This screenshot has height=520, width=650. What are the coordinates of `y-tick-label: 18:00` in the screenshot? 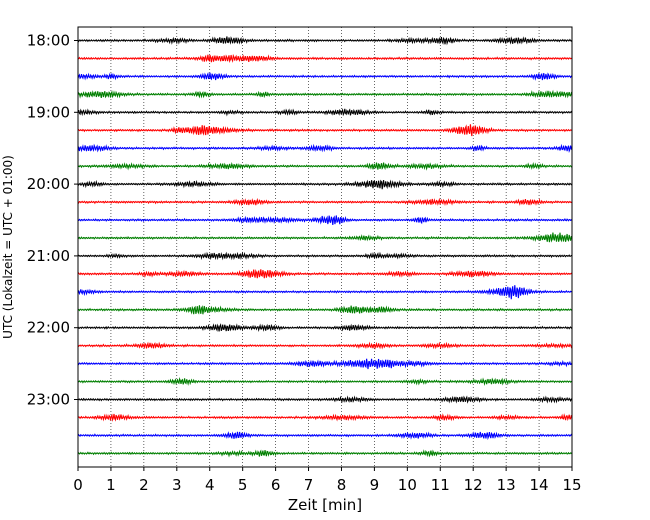 It's located at (48, 41).